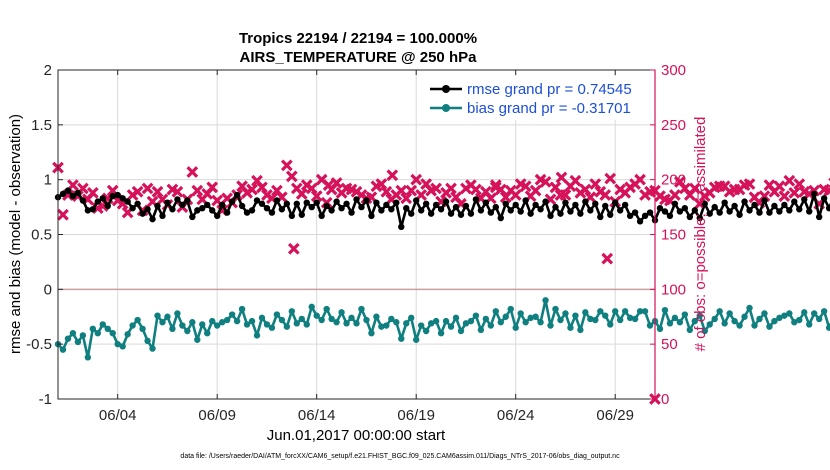 Image resolution: width=830 pixels, height=470 pixels. Describe the element at coordinates (549, 89) in the screenshot. I see `legend-rmse-label: rmse grand pr = 0.74545` at that location.